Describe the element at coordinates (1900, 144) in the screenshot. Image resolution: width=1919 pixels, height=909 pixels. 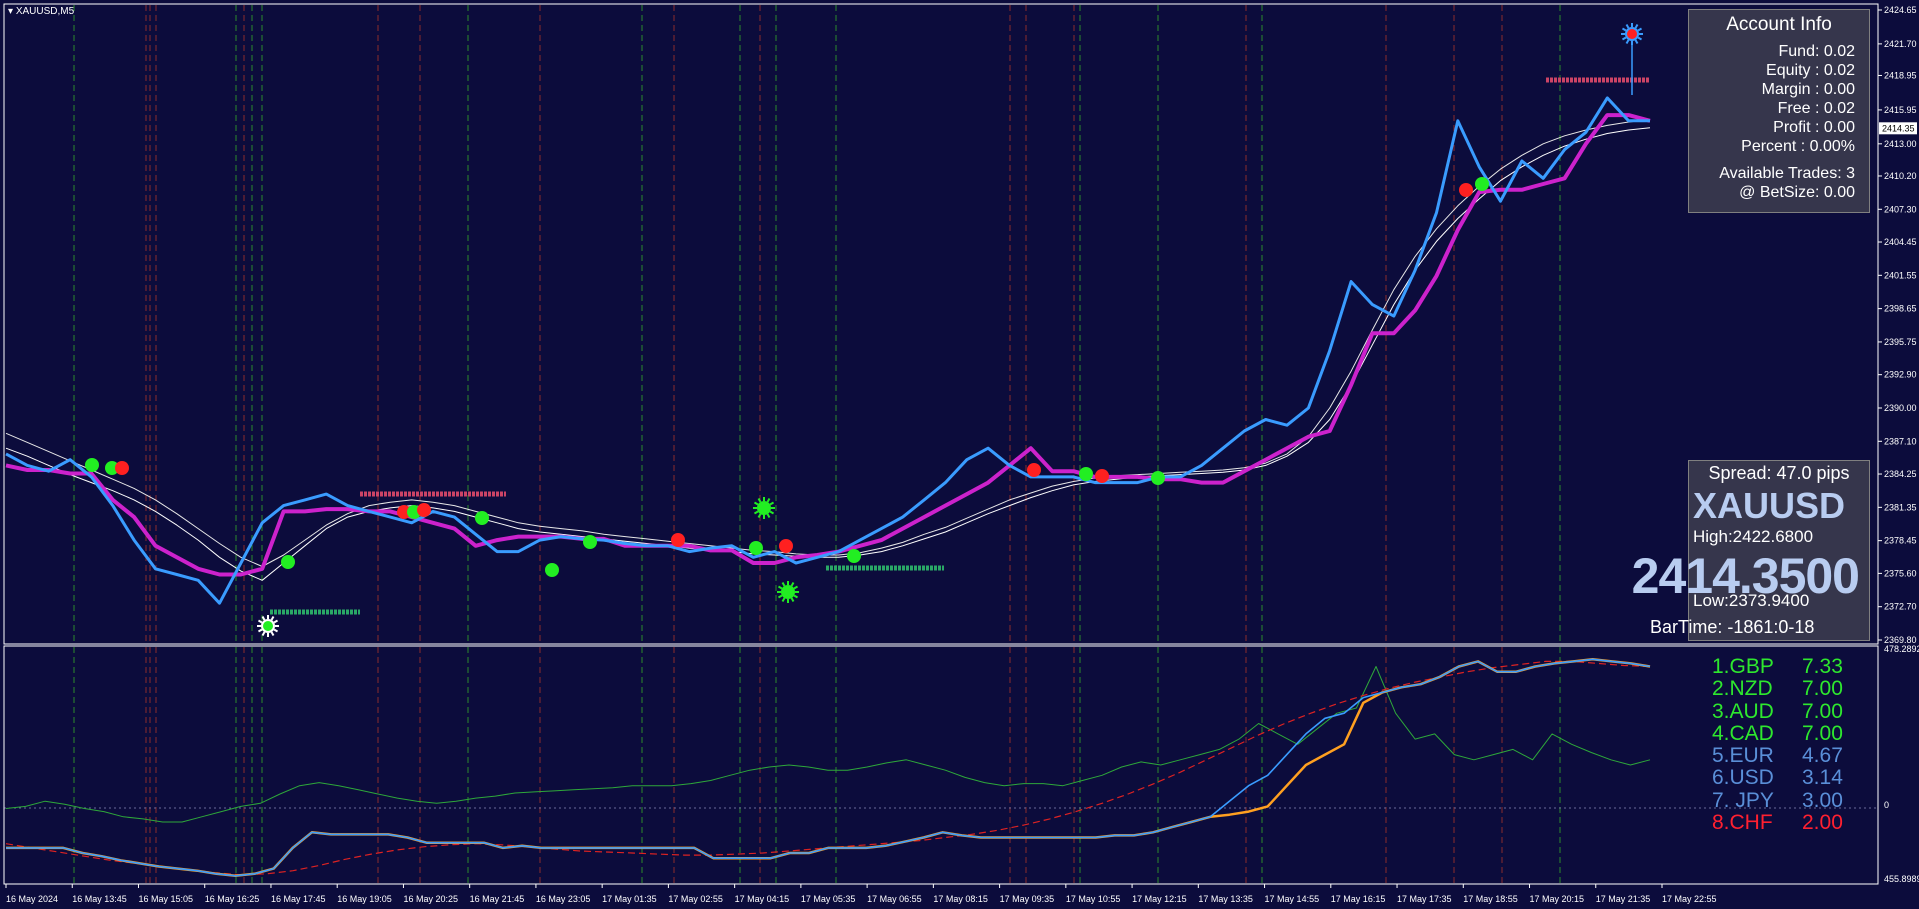
I see `price-tick-label: 2413.00` at that location.